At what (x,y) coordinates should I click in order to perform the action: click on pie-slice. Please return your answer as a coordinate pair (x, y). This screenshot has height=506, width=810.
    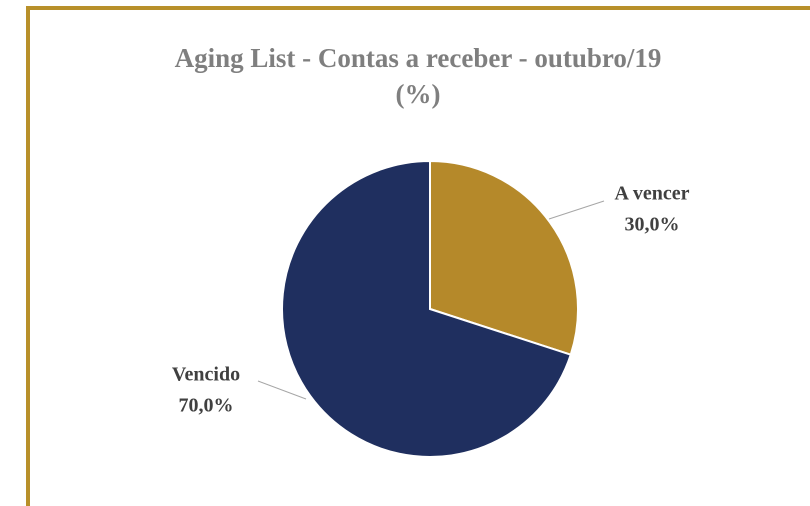
    Looking at the image, I should click on (504, 257).